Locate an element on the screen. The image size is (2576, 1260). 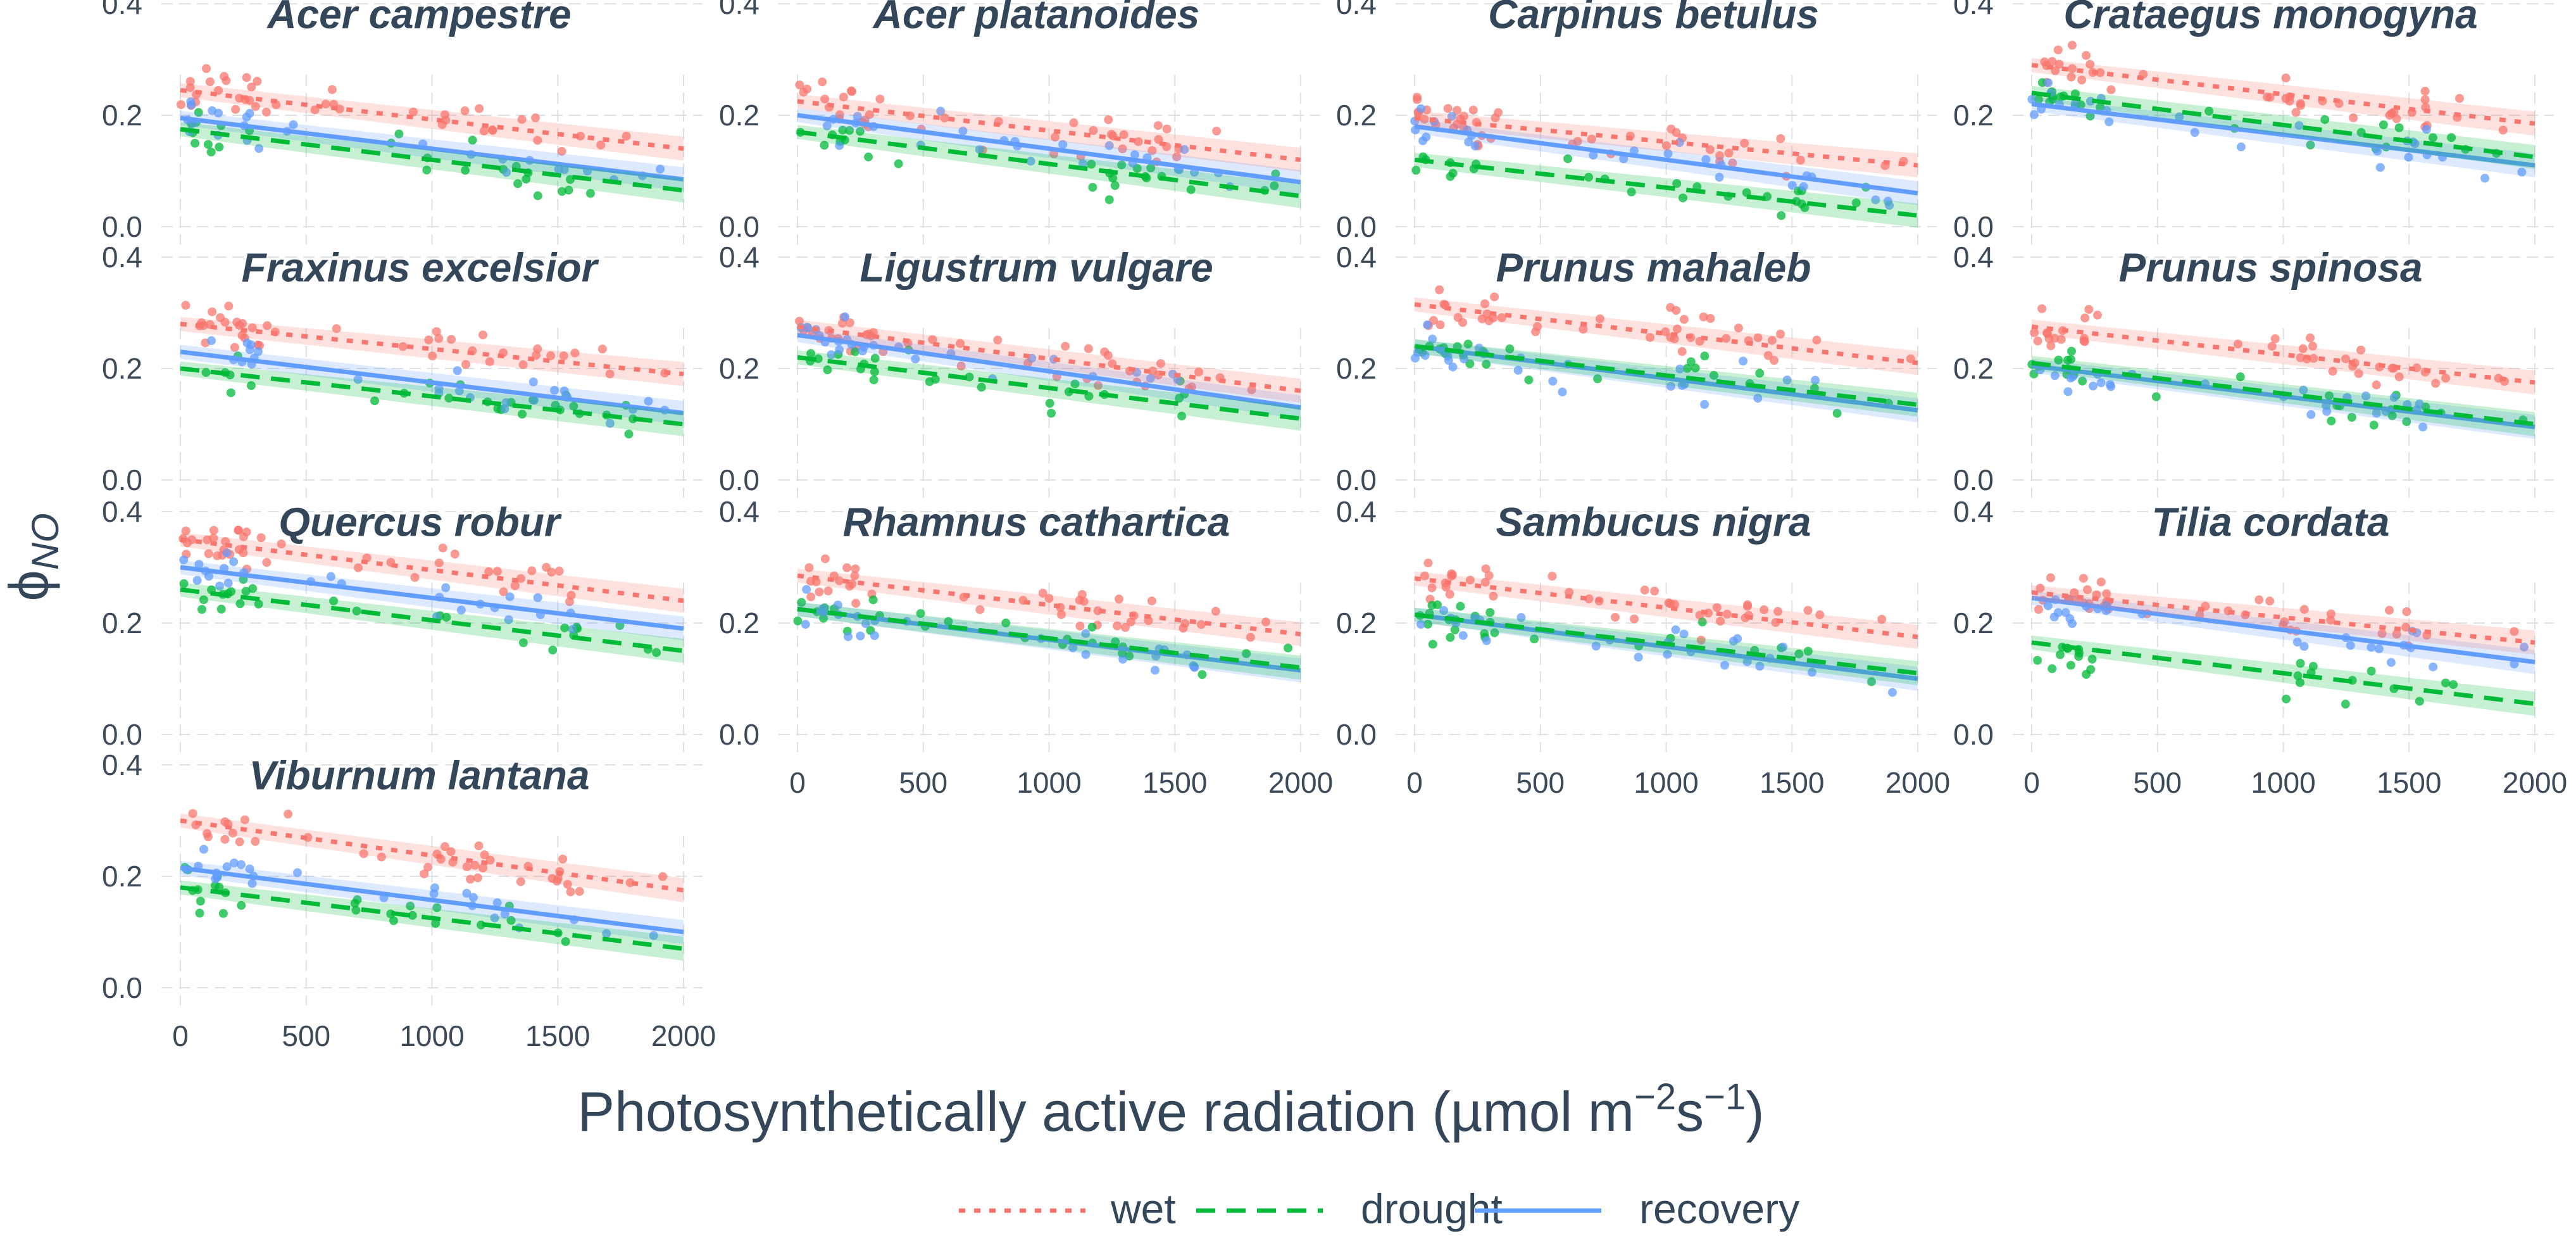
panel-title: Prunus spinosa is located at coordinates (2270, 267).